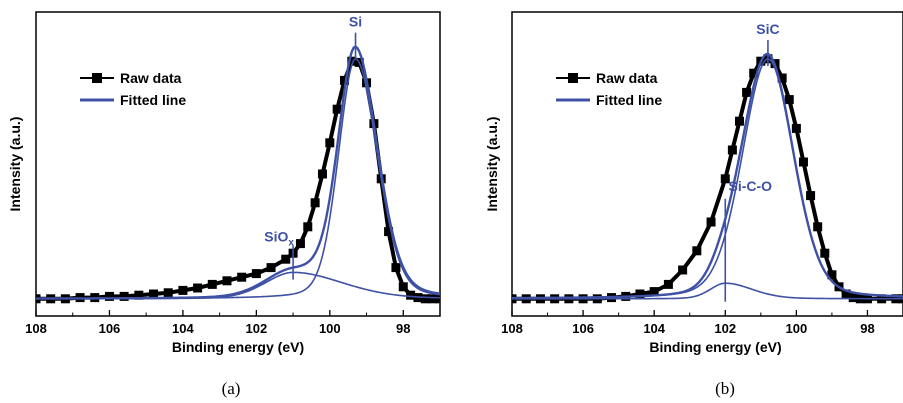  I want to click on peak-label-text: Si-C-O, so click(750, 186).